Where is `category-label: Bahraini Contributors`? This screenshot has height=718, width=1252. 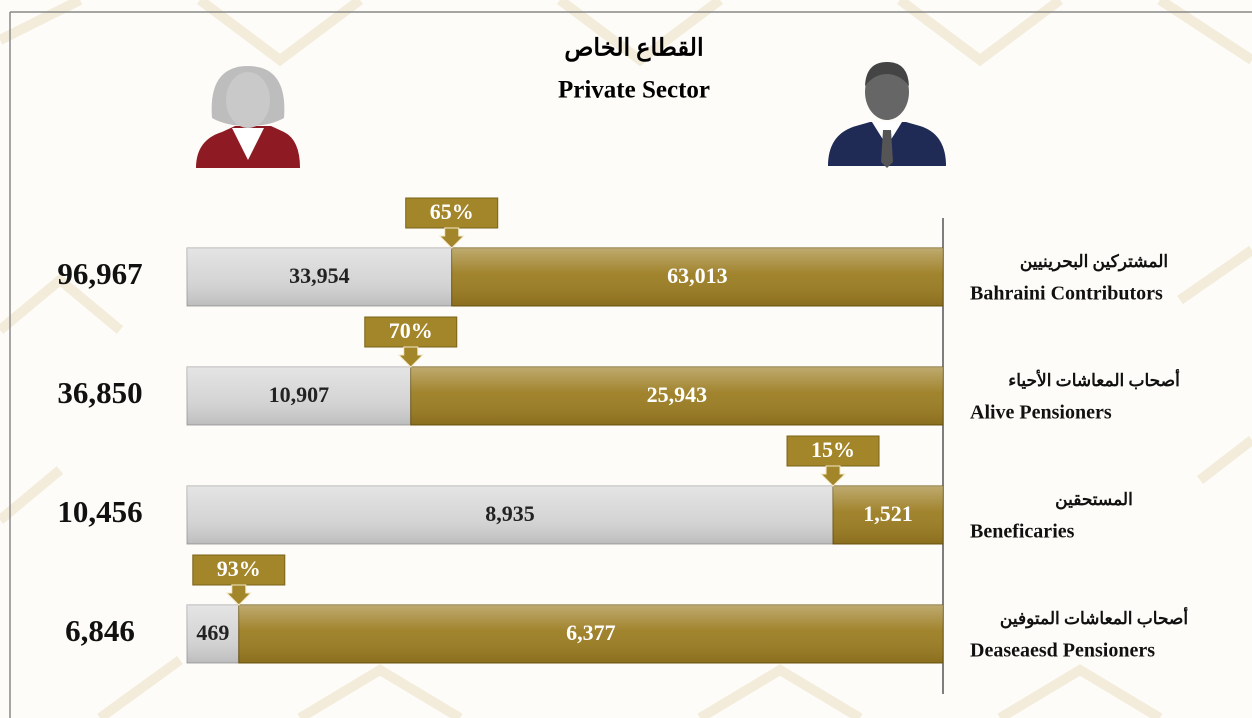 category-label: Bahraini Contributors is located at coordinates (1066, 294).